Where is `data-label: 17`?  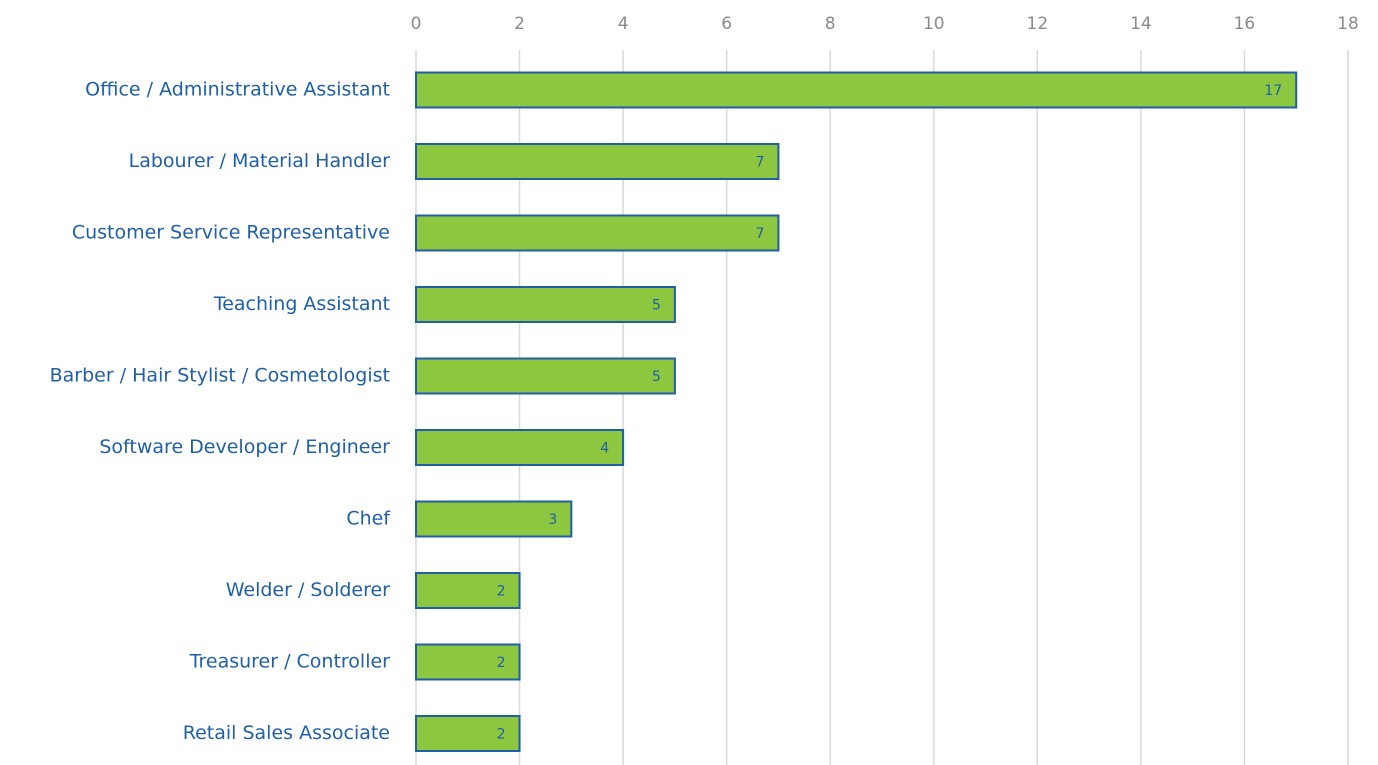 data-label: 17 is located at coordinates (1273, 91).